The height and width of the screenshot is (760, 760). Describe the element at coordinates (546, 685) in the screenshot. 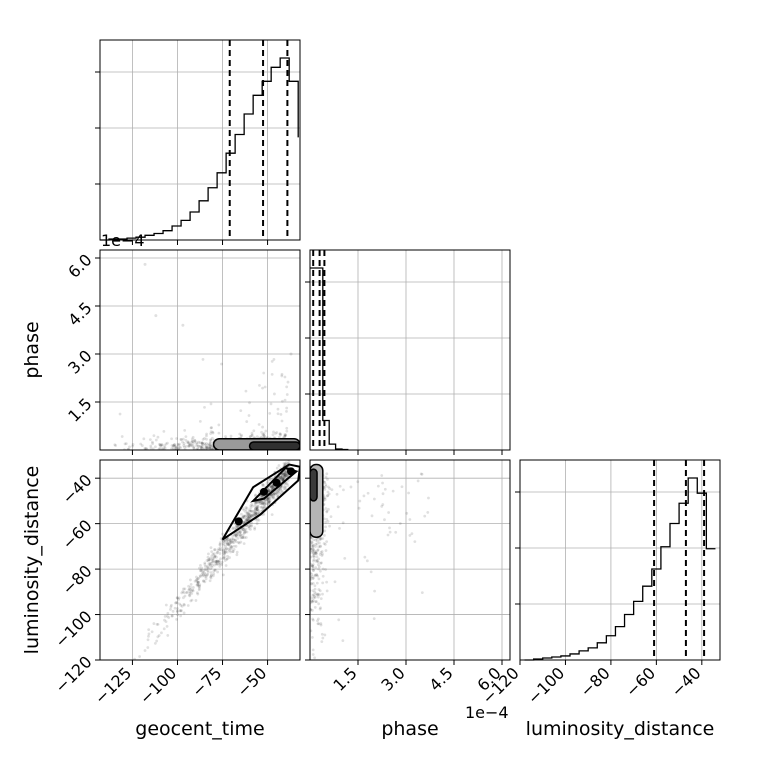

I see `x-tick-label: −100` at that location.